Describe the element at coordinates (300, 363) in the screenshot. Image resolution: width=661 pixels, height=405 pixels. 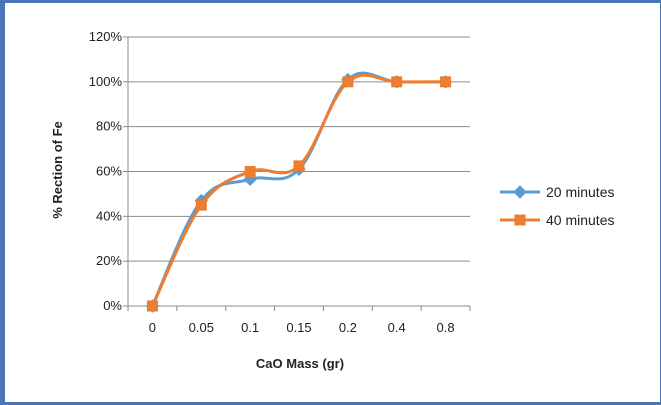
I see `x-axis-title: CaO Mass (gr)` at that location.